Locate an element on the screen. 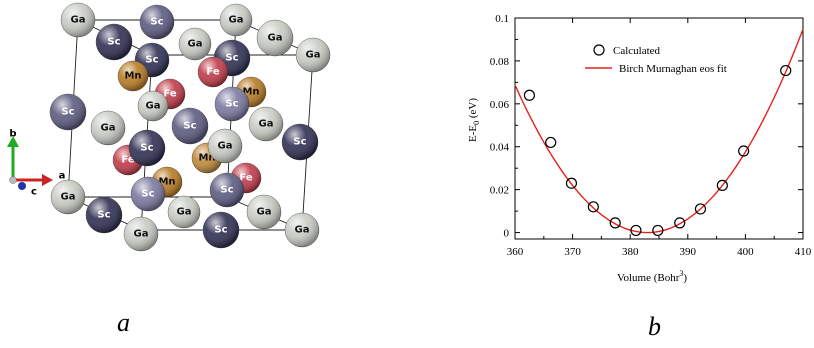  x-tick-label: 370 is located at coordinates (572, 252).